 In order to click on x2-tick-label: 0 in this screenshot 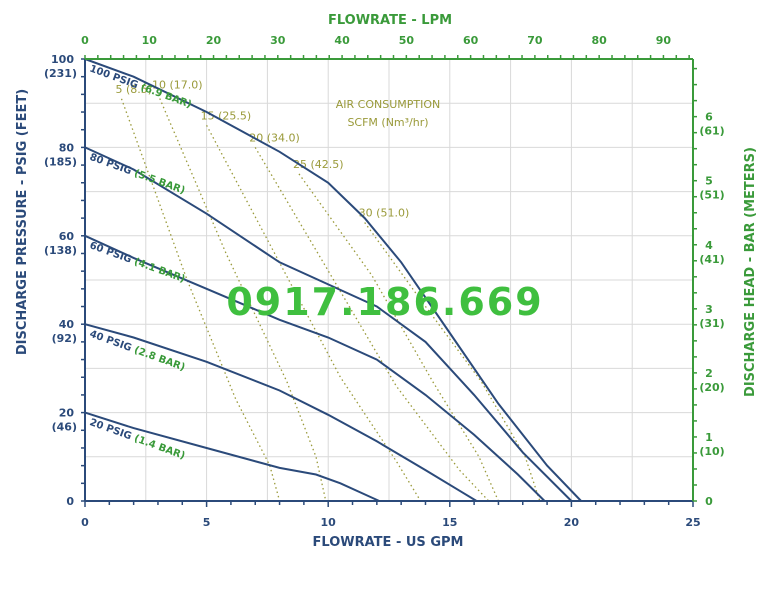, I will do `click(85, 40)`.